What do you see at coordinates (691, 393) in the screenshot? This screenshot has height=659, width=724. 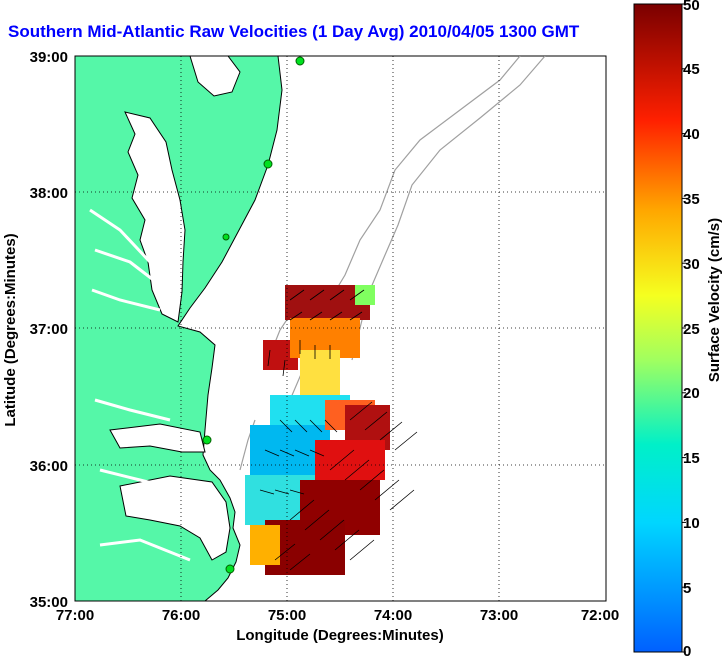 I see `colorbar-tick-label: 20` at bounding box center [691, 393].